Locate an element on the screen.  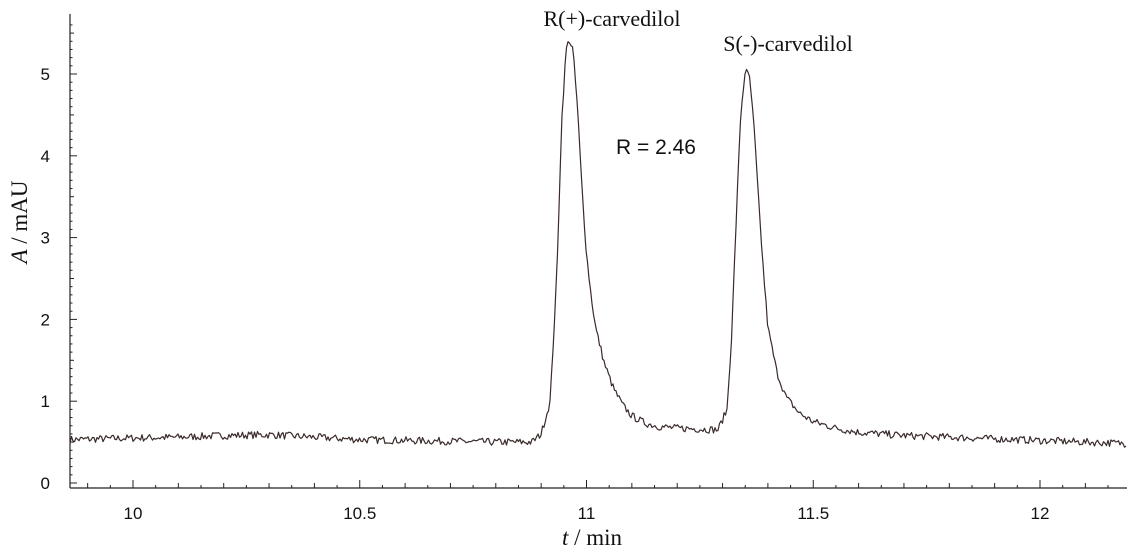
y-tick-label: 0 is located at coordinates (45, 483).